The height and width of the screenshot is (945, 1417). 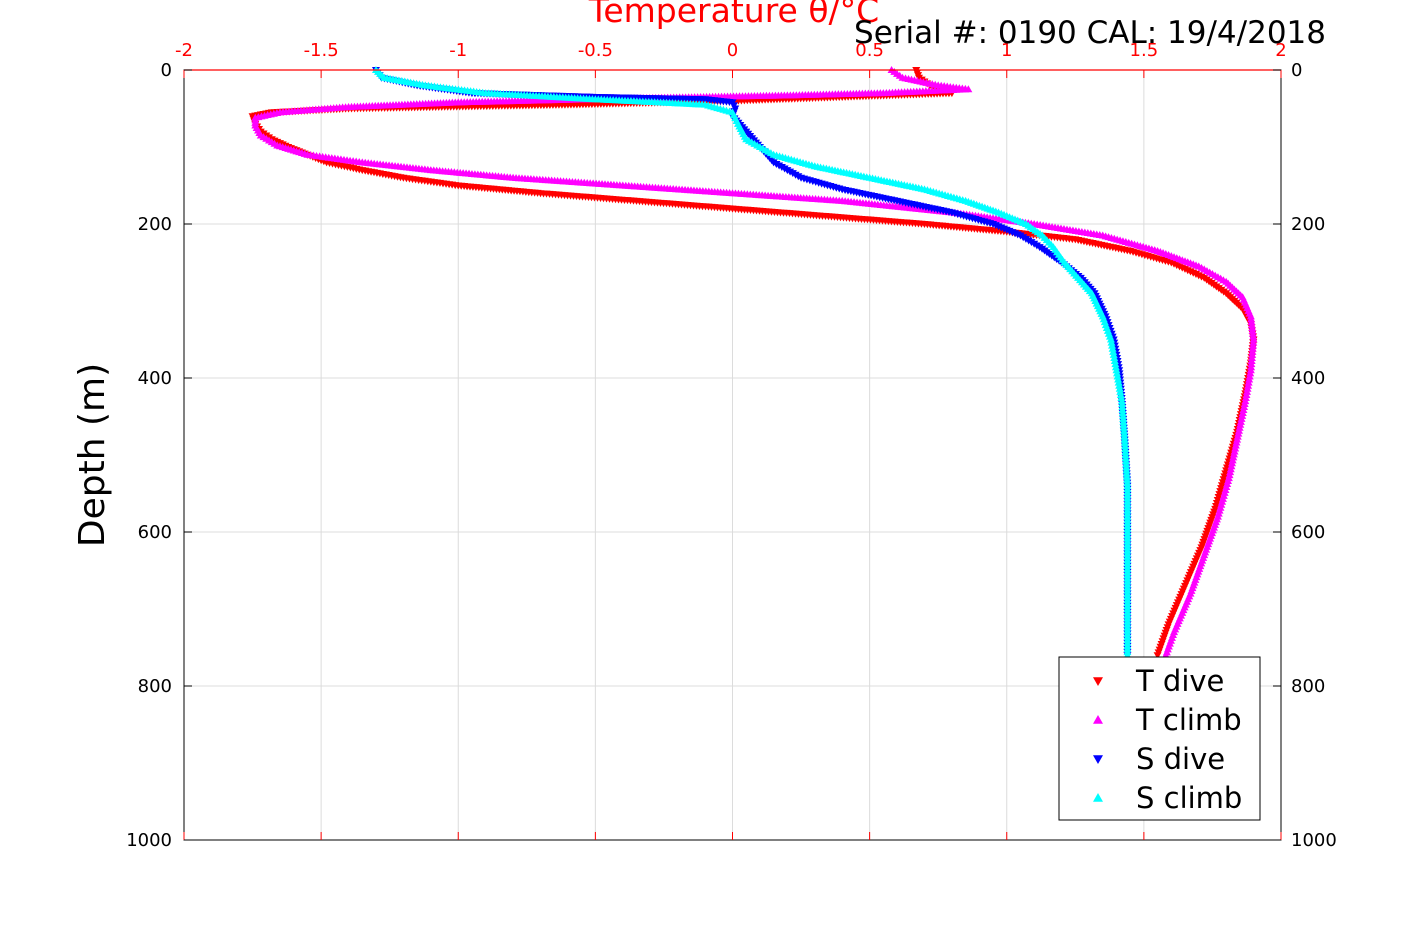 I want to click on x-tick-label: -2, so click(x=184, y=50).